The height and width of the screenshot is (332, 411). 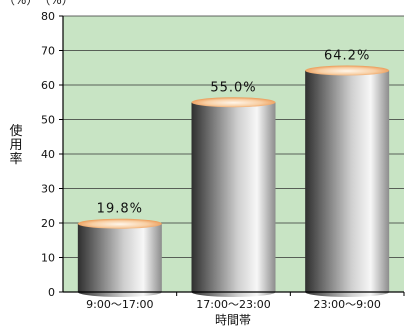 What do you see at coordinates (233, 320) in the screenshot?
I see `x-axis-title: 時間帯` at bounding box center [233, 320].